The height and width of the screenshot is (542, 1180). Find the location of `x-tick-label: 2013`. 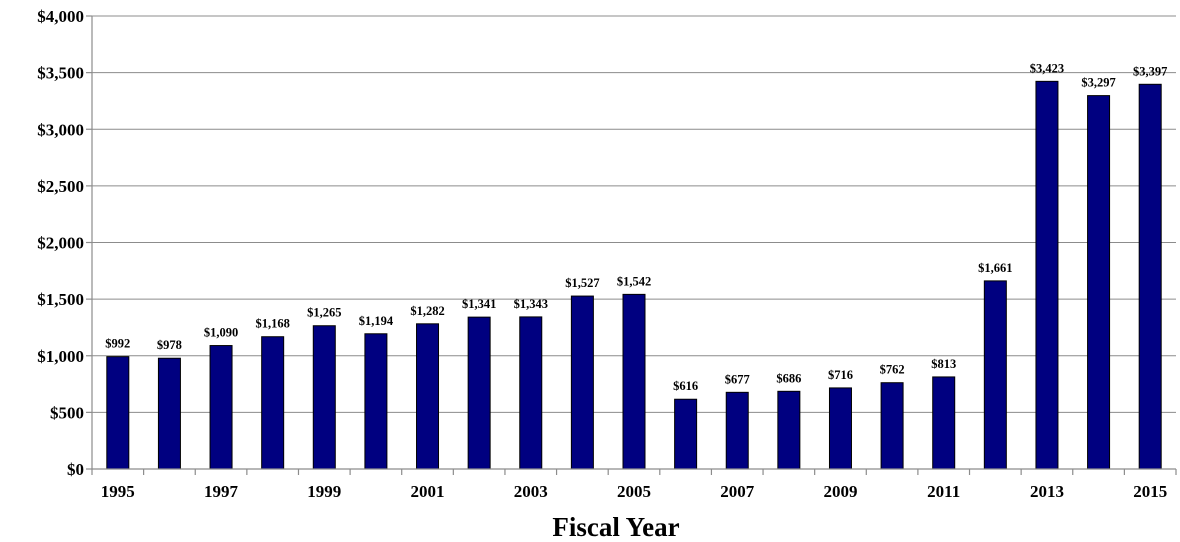

x-tick-label: 2013 is located at coordinates (1047, 491).